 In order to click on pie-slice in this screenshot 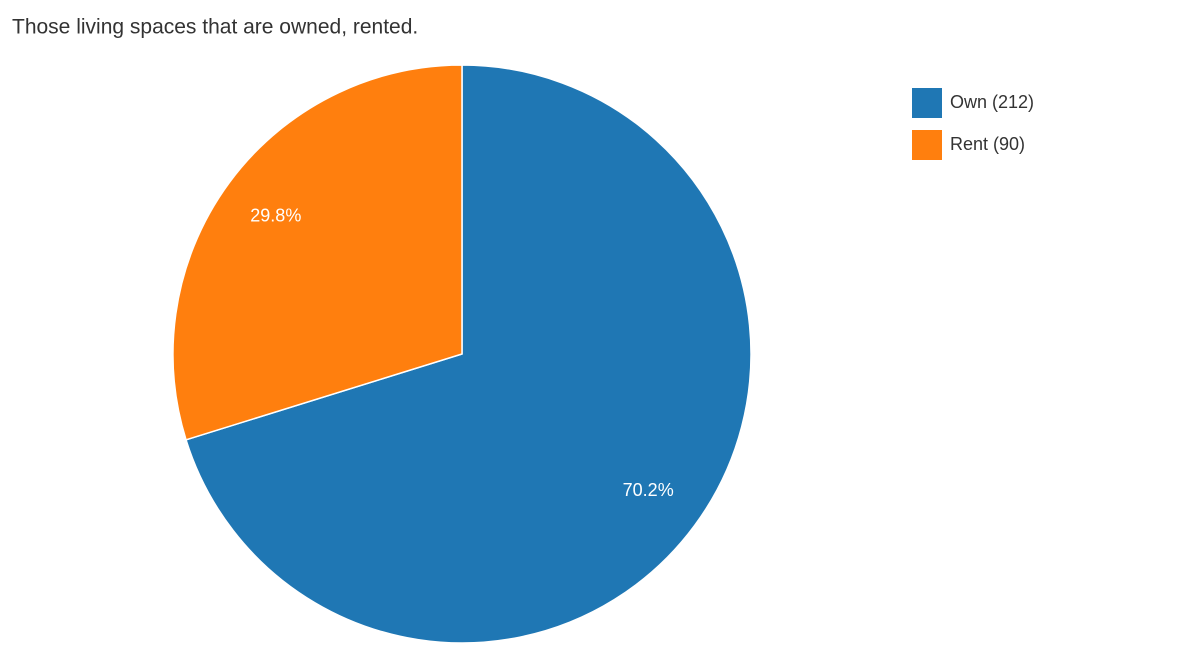, I will do `click(317, 252)`.